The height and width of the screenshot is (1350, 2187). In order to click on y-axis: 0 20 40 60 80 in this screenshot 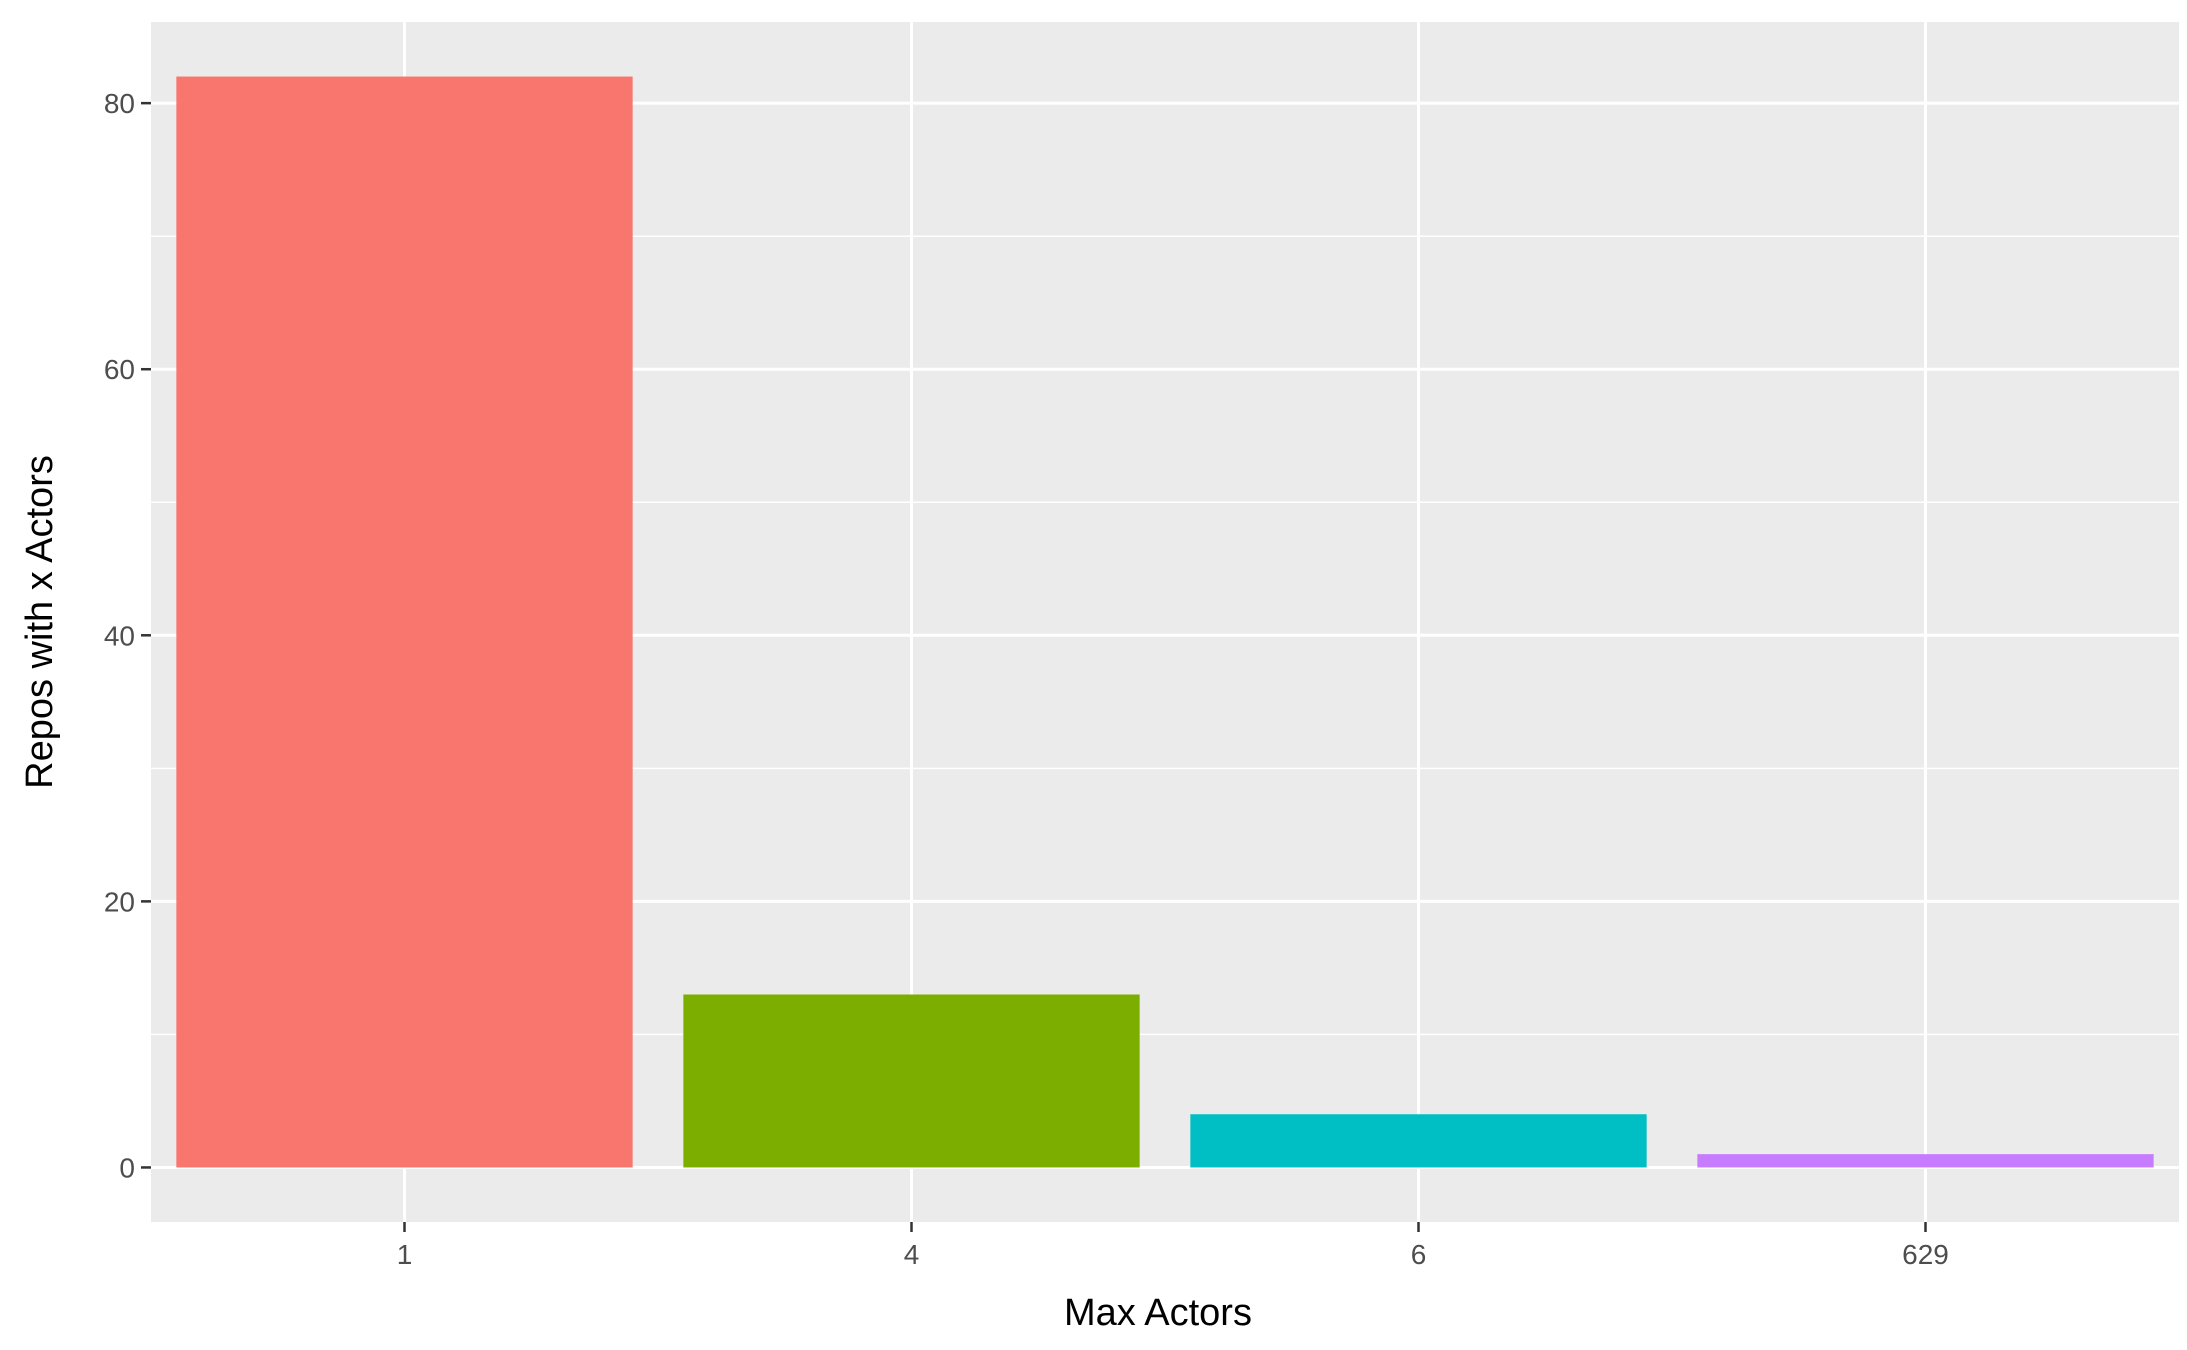, I will do `click(127, 635)`.